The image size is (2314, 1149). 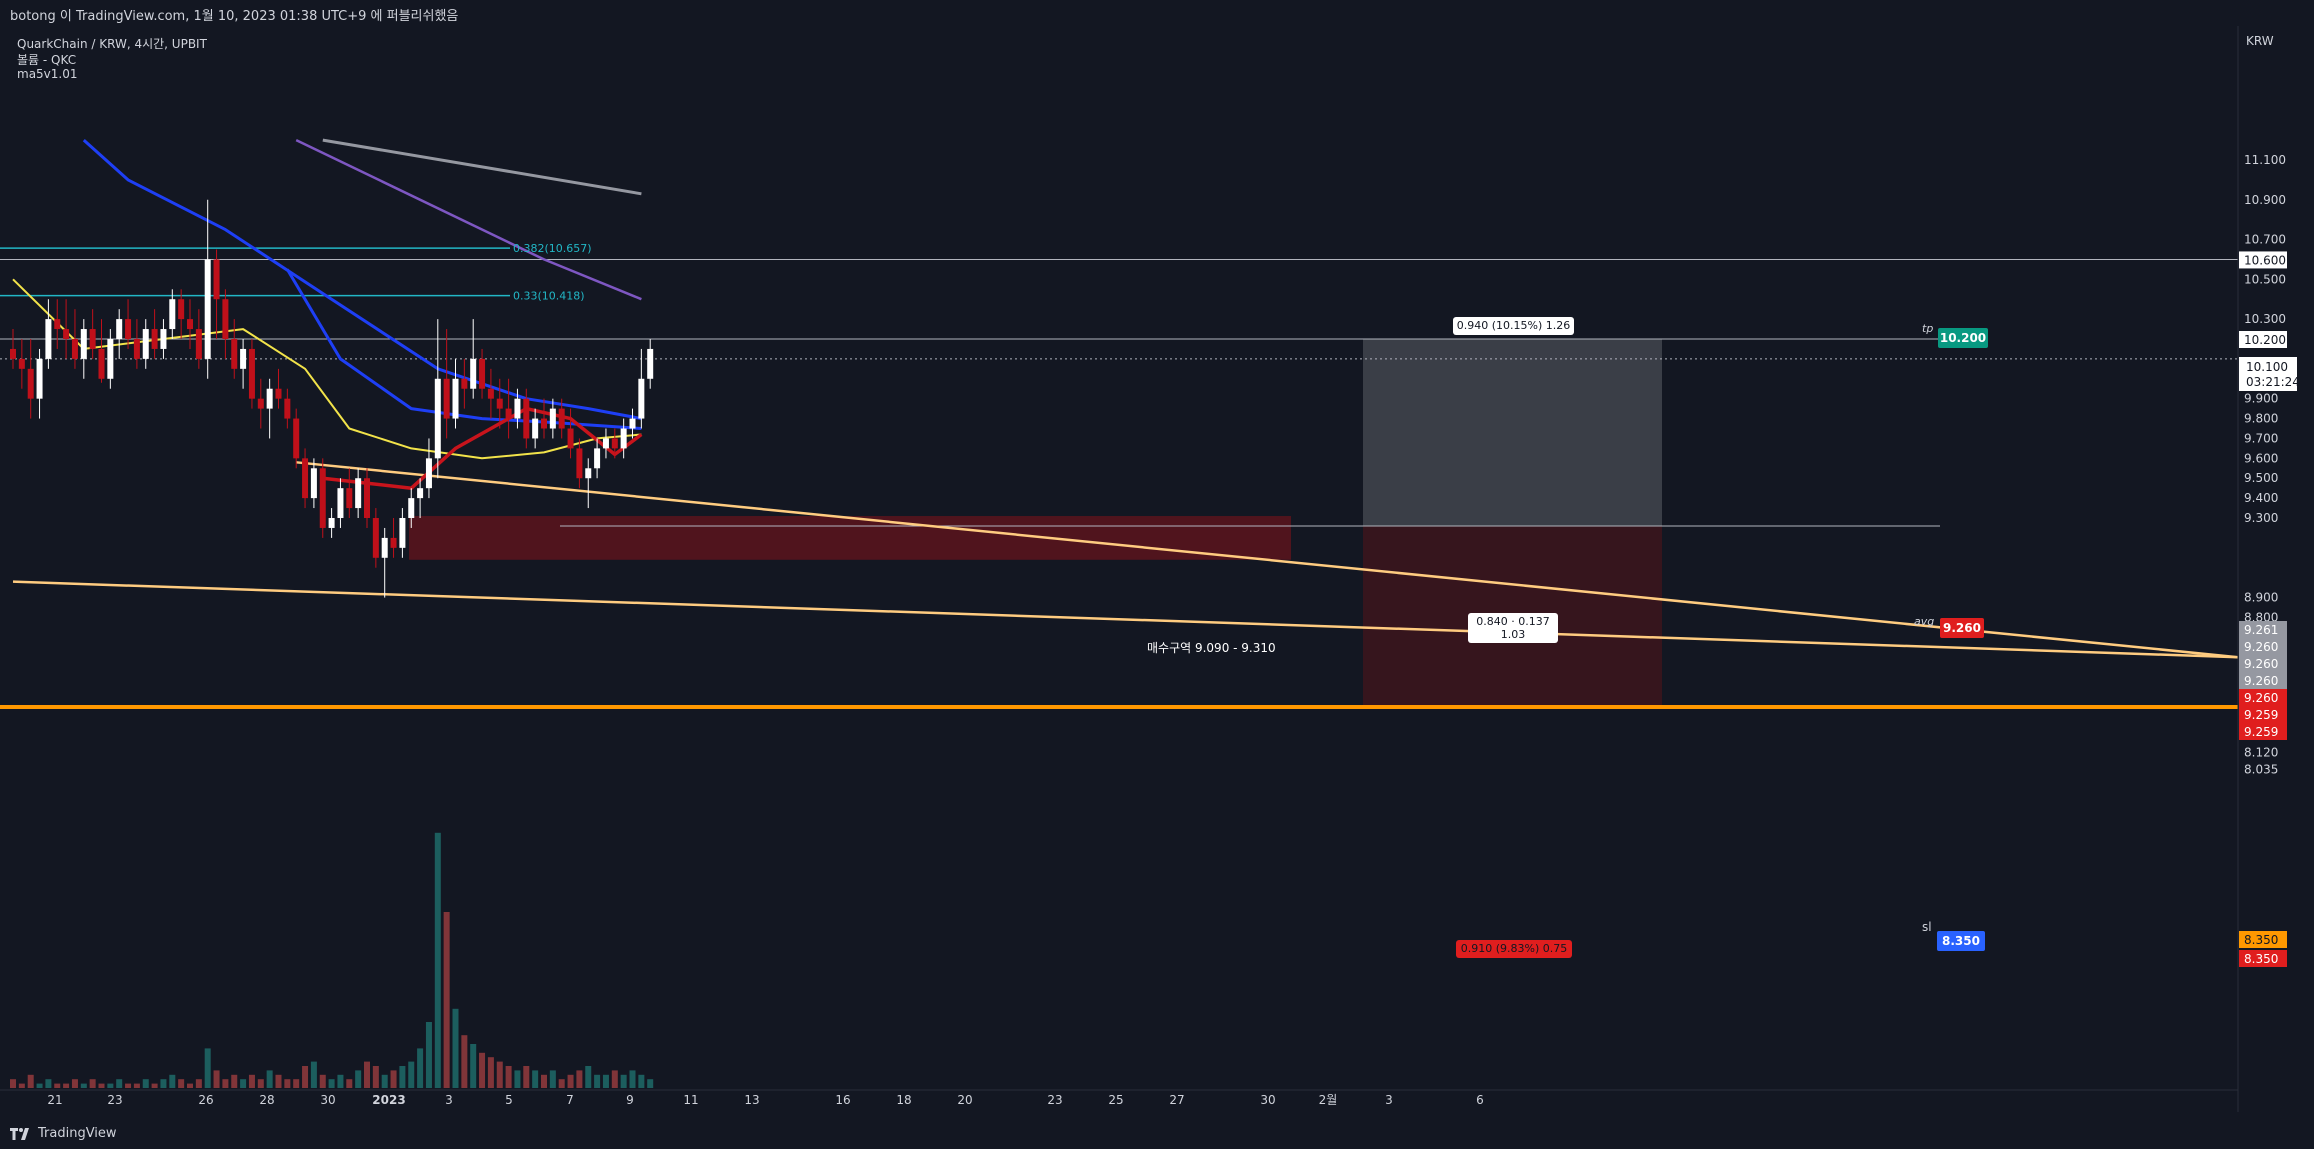 What do you see at coordinates (2268, 374) in the screenshot?
I see `last-price-bg` at bounding box center [2268, 374].